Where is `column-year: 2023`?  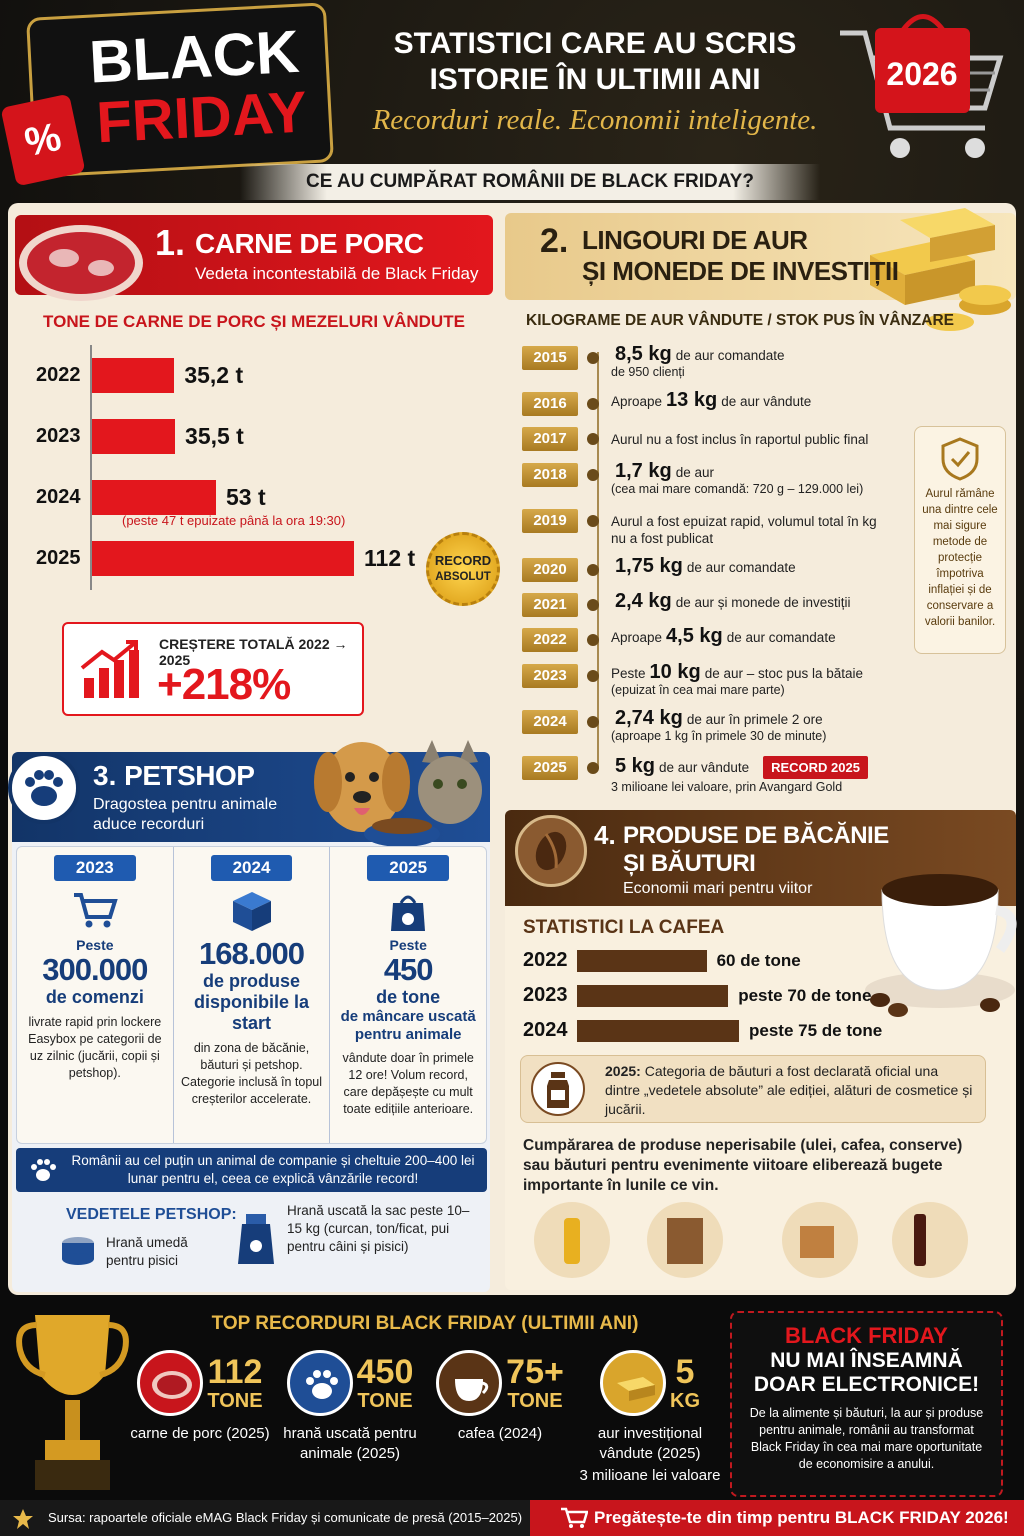 column-year: 2023 is located at coordinates (94, 868).